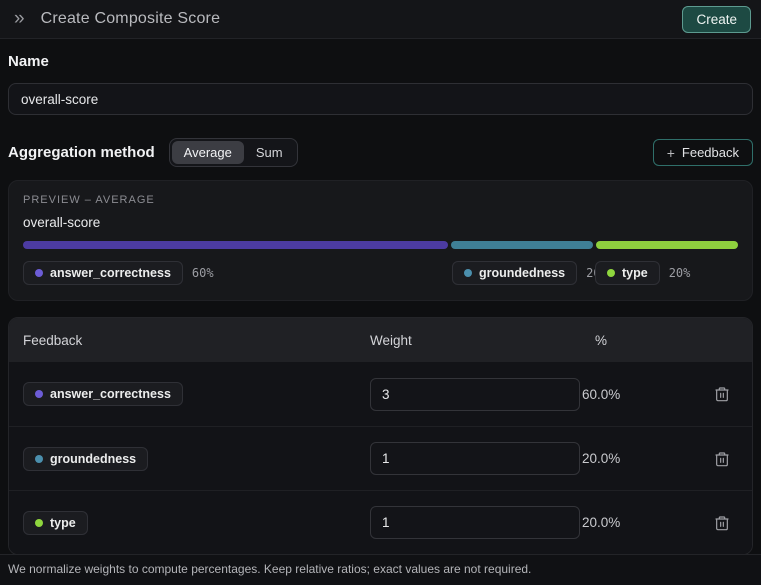 The height and width of the screenshot is (585, 761). I want to click on aggregation-label: Aggregation method, so click(81, 152).